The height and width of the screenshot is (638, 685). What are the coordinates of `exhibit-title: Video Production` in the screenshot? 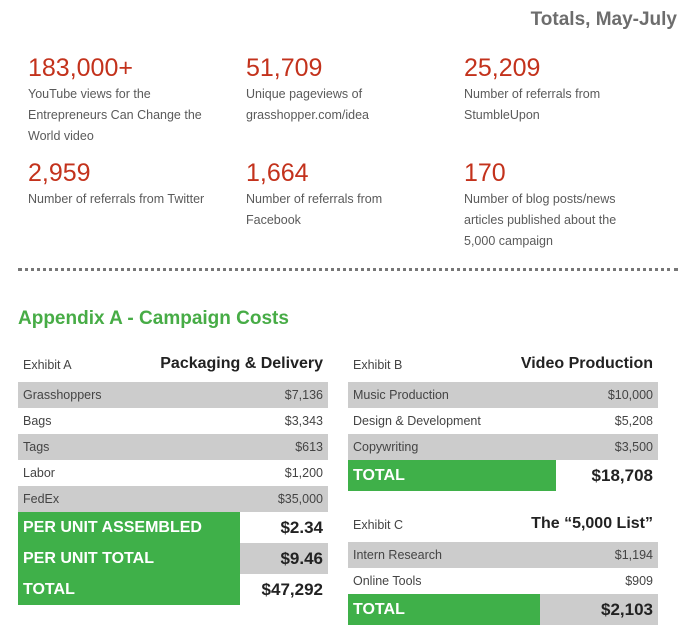 It's located at (586, 363).